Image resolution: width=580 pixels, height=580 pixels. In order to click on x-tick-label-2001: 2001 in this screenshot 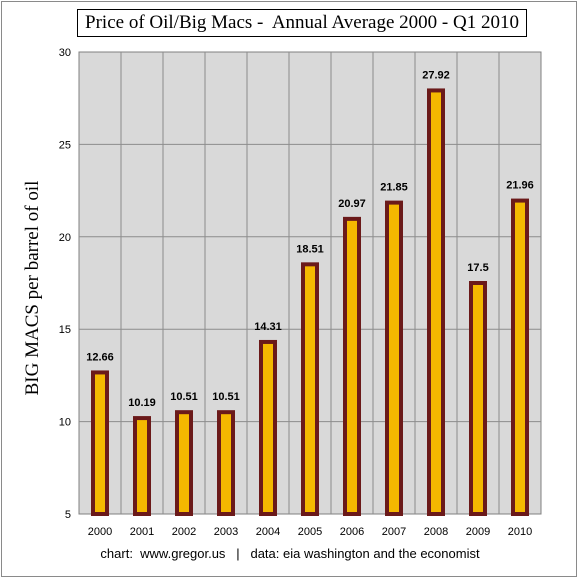, I will do `click(142, 532)`.